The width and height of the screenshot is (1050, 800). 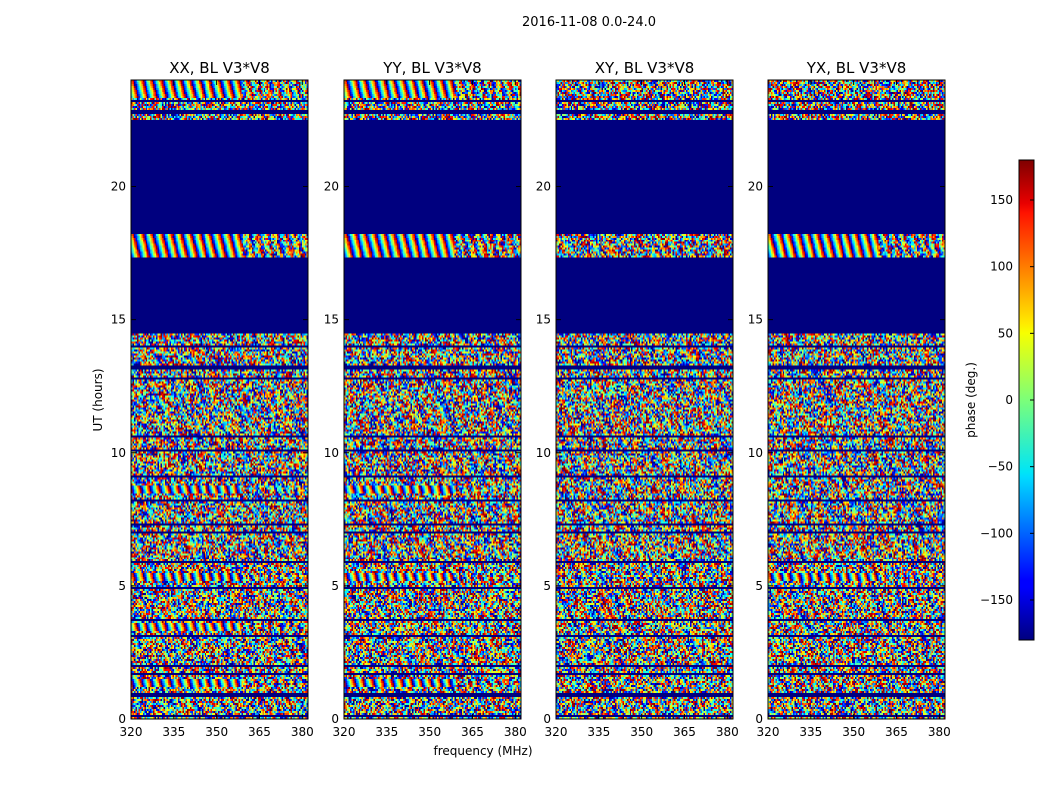 What do you see at coordinates (856, 68) in the screenshot?
I see `panel-title-4: YX, BL V3*V8` at bounding box center [856, 68].